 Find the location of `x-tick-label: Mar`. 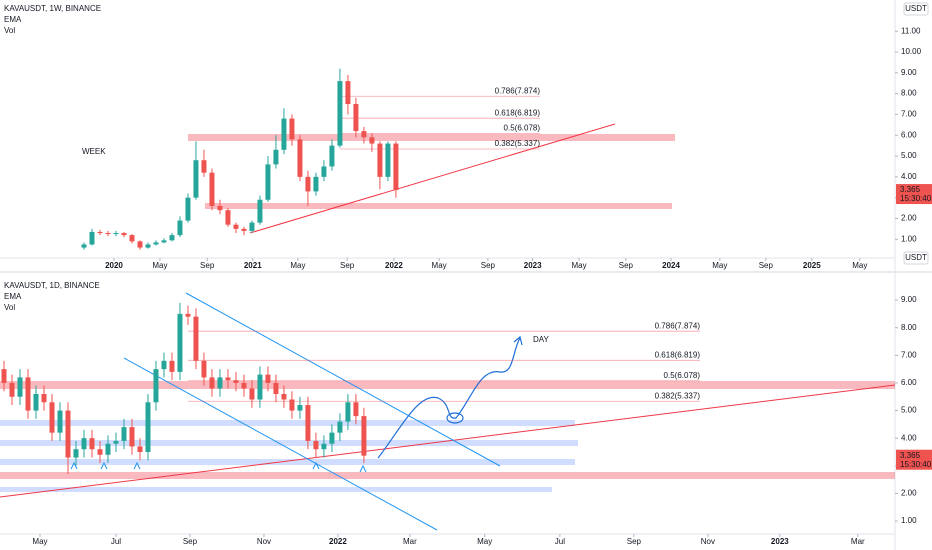

x-tick-label: Mar is located at coordinates (858, 541).